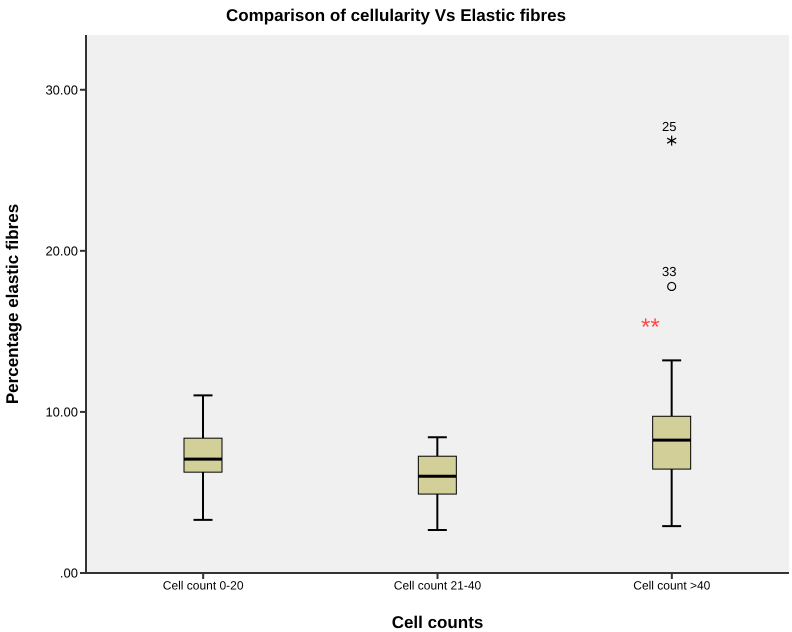  I want to click on chart-title: Comparison of cellularity Vs Elastic fibres, so click(396, 16).